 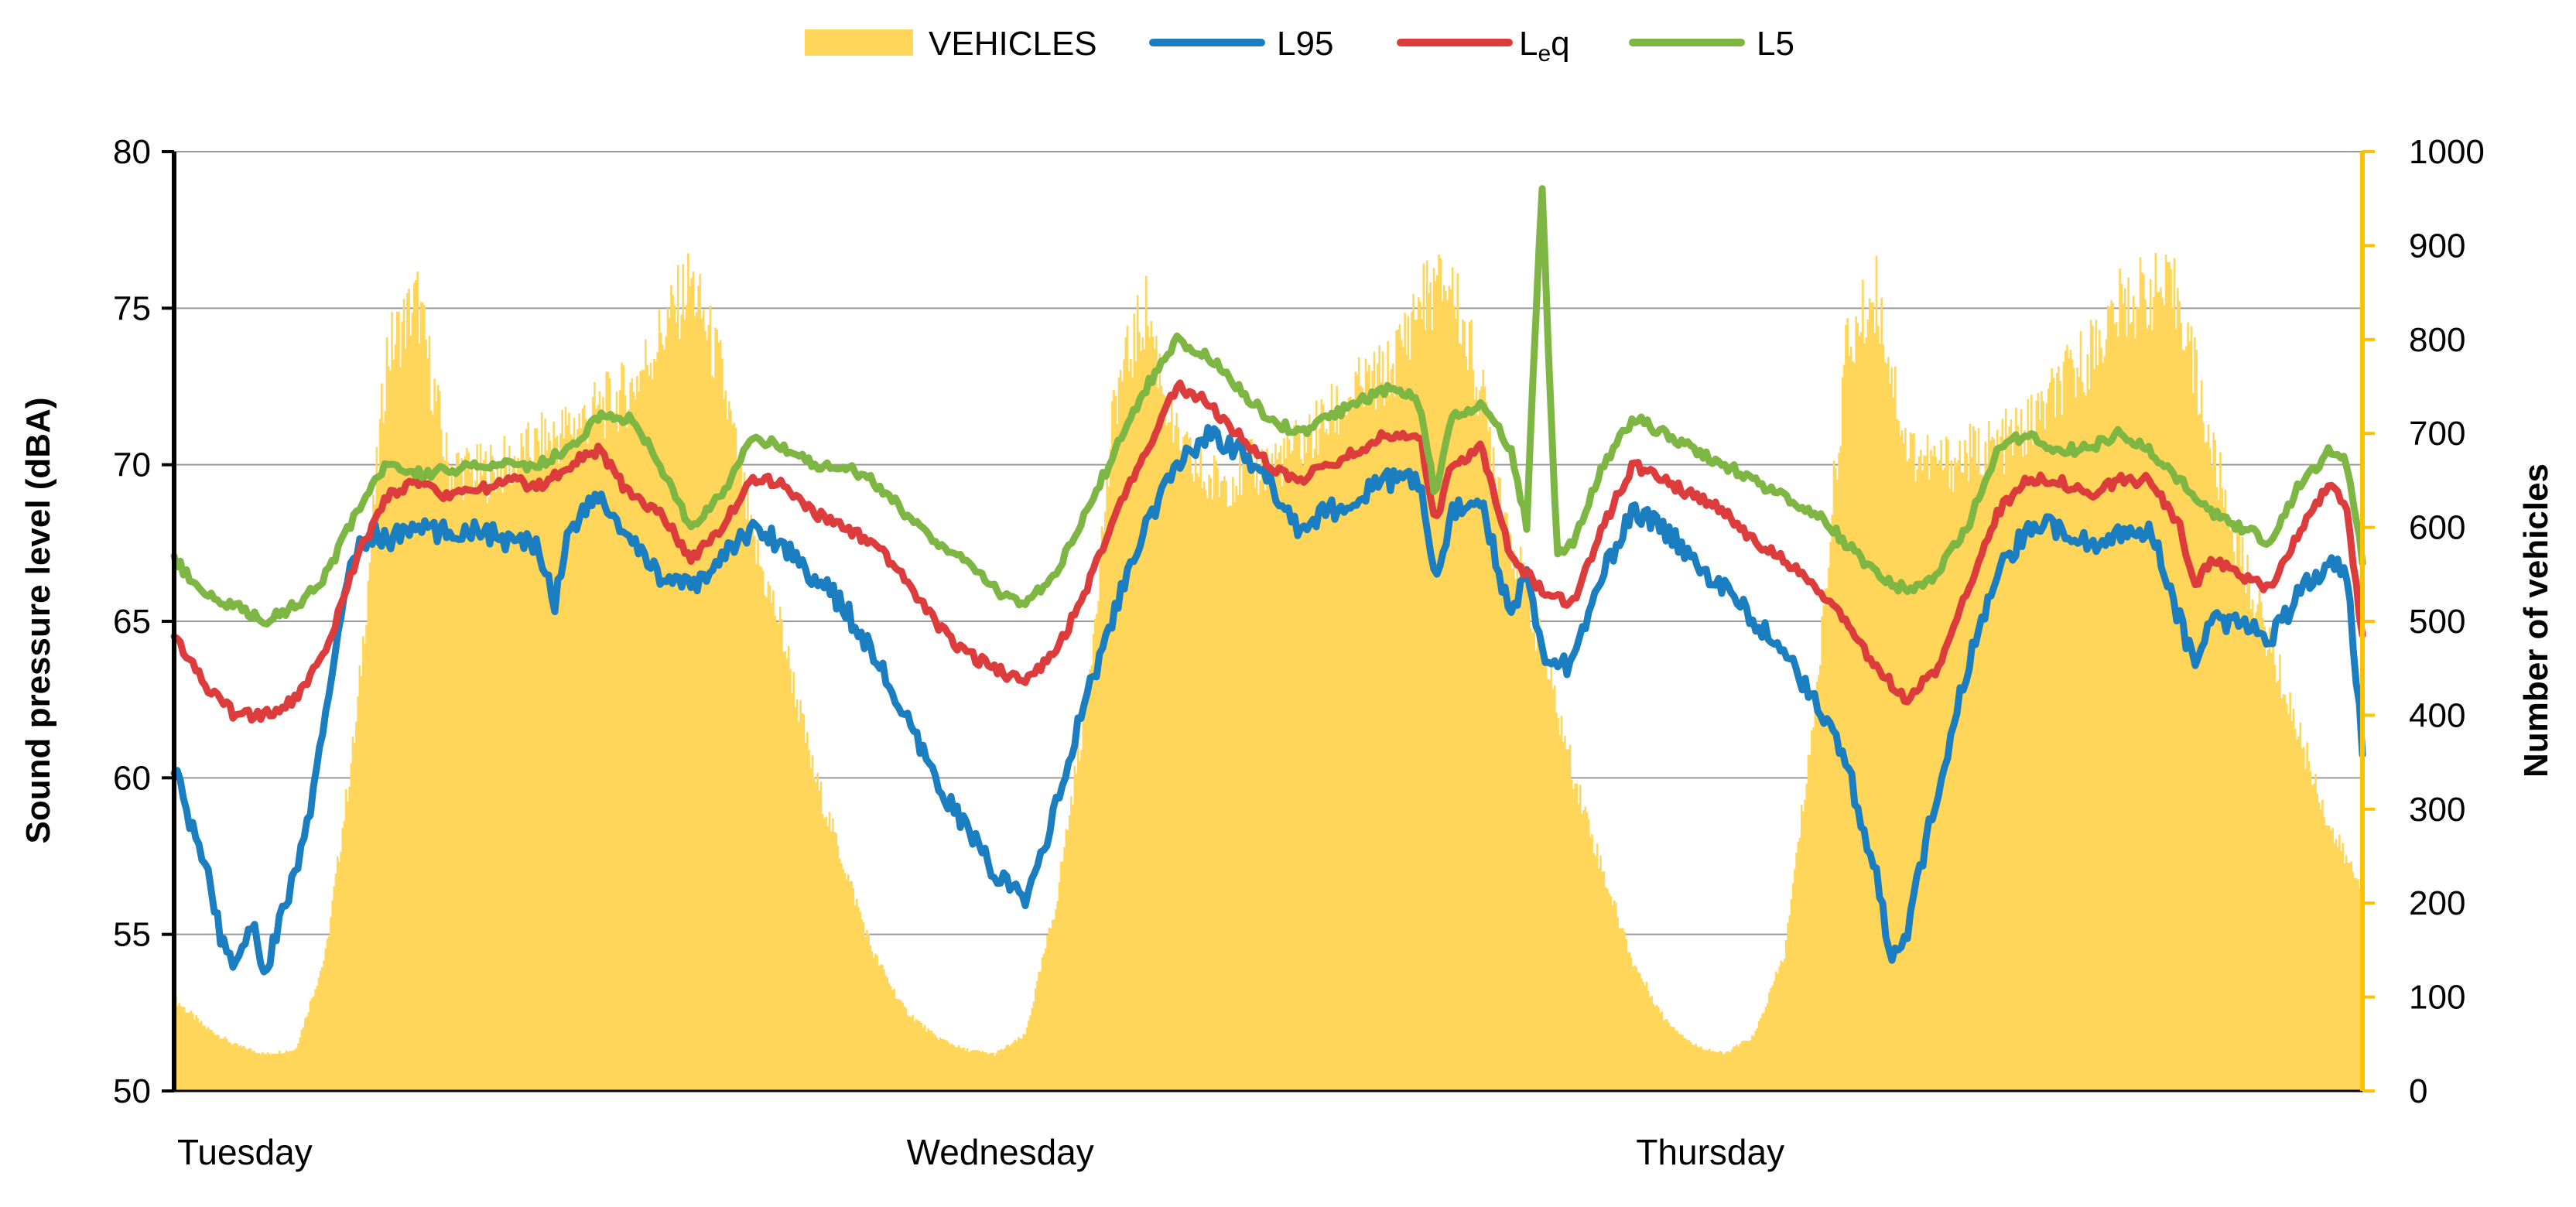 I want to click on legend-label-text: VEHICLES, so click(x=1013, y=44).